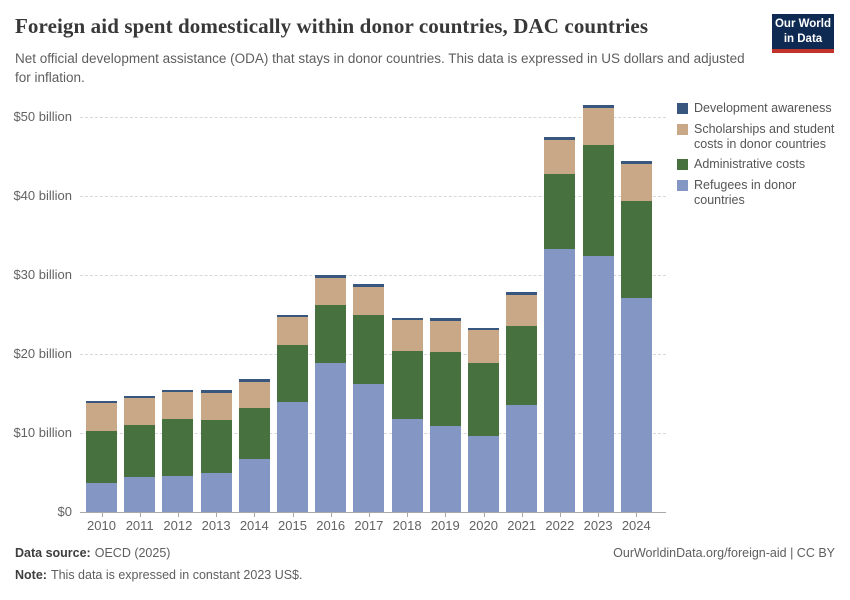 The image size is (850, 600). I want to click on legend-item-administrative-costs: Administrative costs, so click(761, 164).